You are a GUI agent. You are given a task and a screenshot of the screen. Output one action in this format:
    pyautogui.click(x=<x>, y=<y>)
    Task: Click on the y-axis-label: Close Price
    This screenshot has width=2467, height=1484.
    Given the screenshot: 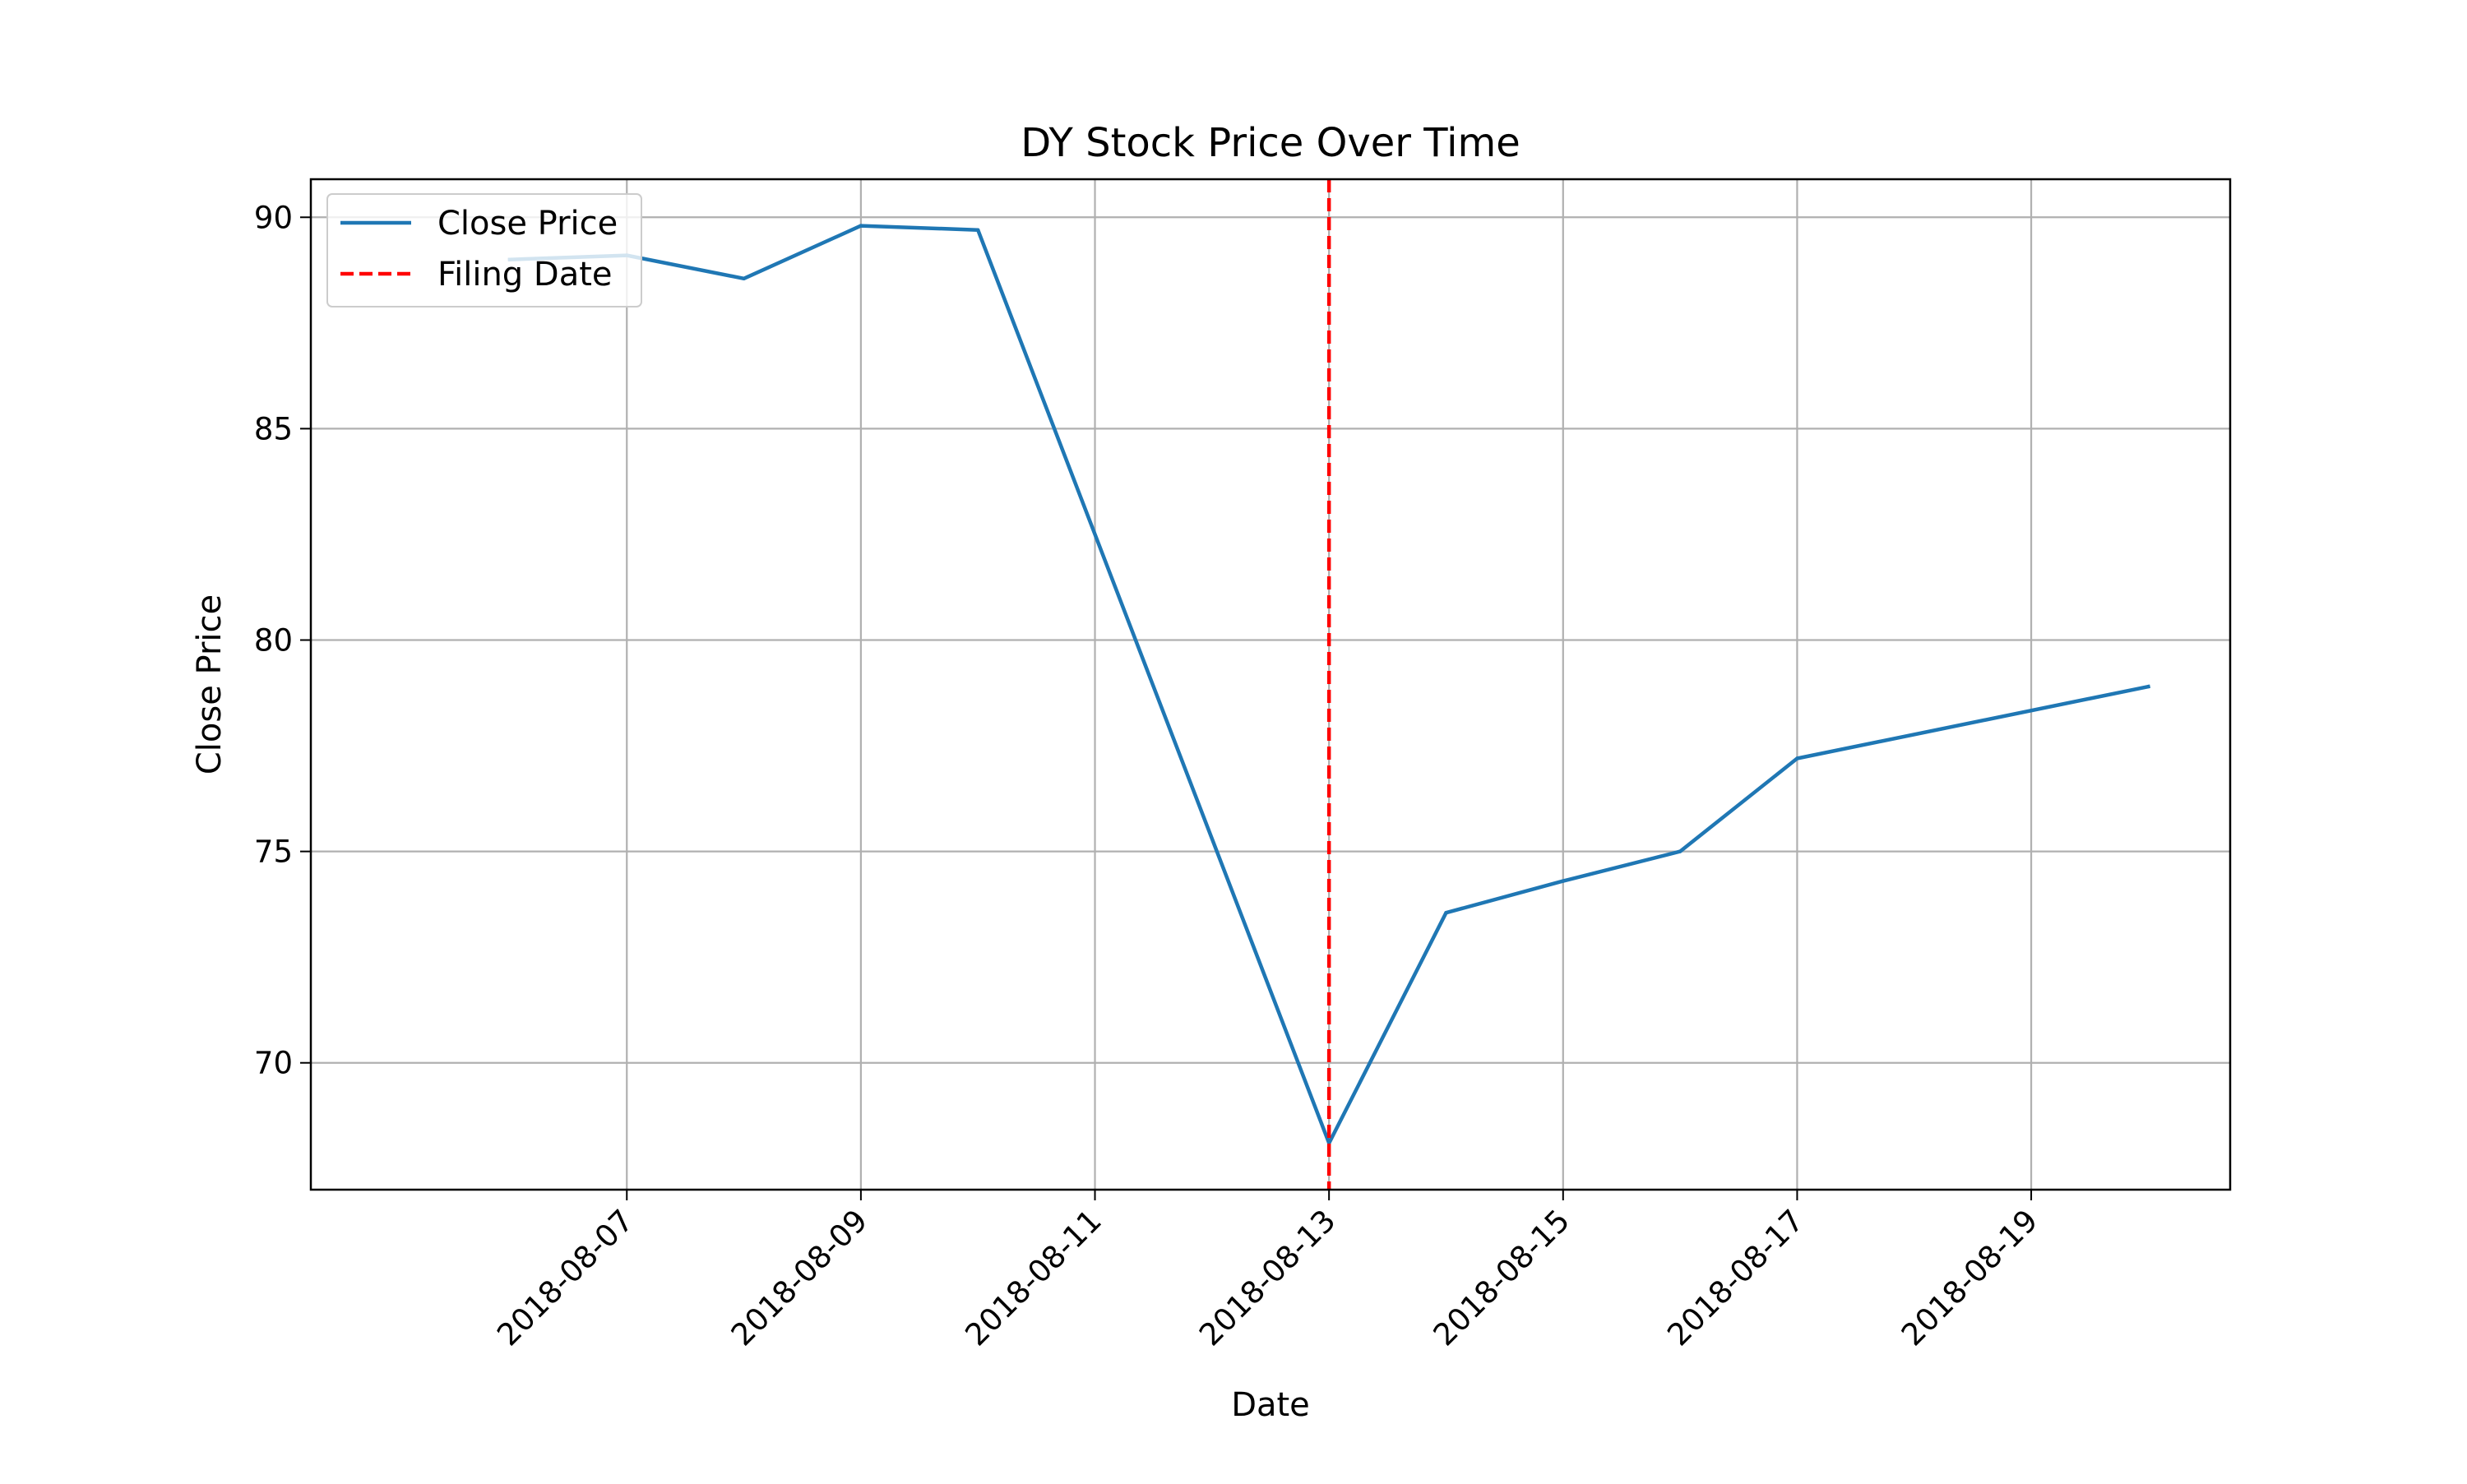 What is the action you would take?
    pyautogui.click(x=210, y=684)
    